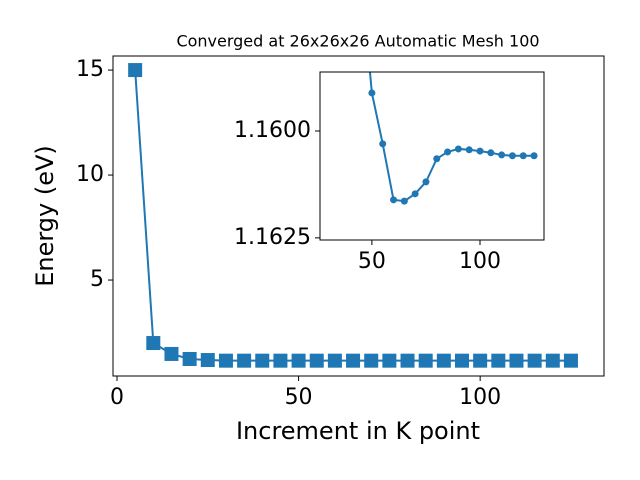  What do you see at coordinates (97, 279) in the screenshot?
I see `y-tick-label: 5` at bounding box center [97, 279].